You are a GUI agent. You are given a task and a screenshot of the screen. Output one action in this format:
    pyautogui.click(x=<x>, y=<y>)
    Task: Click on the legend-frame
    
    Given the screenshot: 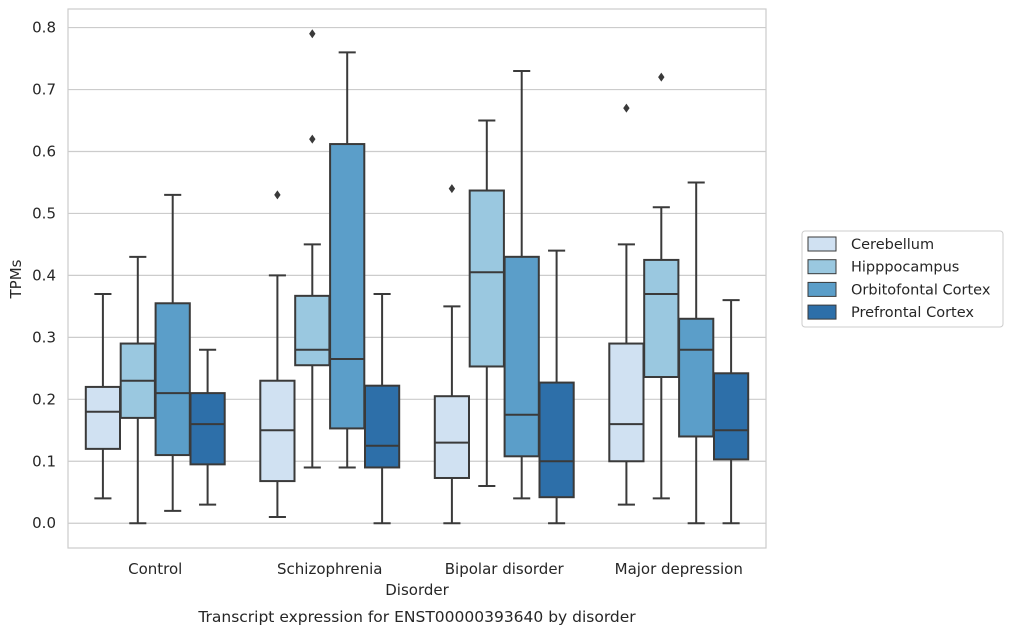 What is the action you would take?
    pyautogui.click(x=902, y=279)
    